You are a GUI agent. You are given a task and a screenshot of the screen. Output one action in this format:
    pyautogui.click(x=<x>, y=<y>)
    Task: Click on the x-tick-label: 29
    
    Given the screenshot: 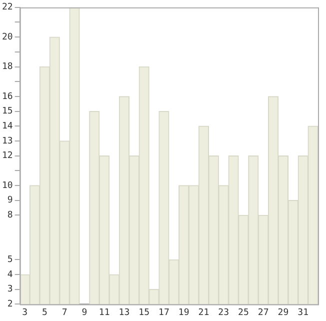 What is the action you would take?
    pyautogui.click(x=283, y=313)
    